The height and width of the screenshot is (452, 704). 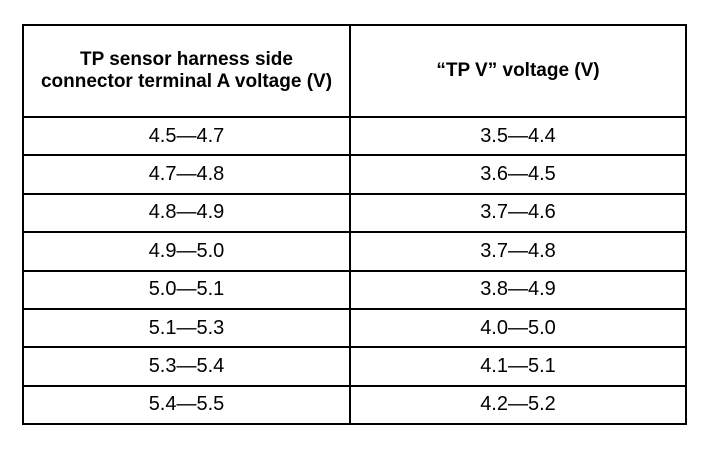 I want to click on table-row: 5.0—5.1 3.8—4.9, so click(x=354, y=289).